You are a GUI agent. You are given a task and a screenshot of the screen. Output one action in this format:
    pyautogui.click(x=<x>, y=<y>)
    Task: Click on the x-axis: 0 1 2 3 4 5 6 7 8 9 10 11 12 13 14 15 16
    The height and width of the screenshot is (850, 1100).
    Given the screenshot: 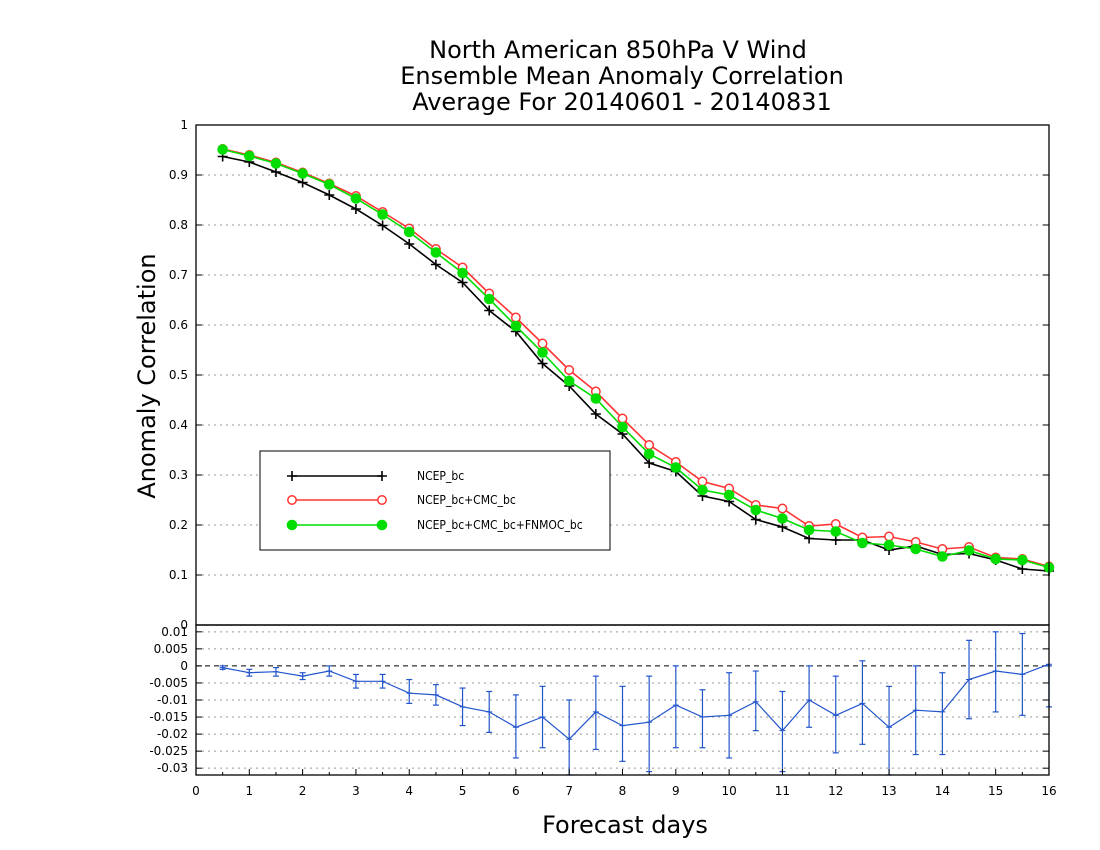 What is the action you would take?
    pyautogui.click(x=624, y=783)
    